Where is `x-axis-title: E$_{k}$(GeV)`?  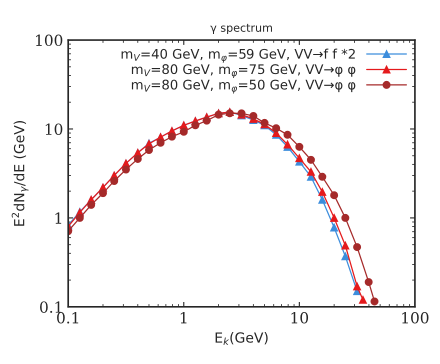
x-axis-title: E$_{k}$(GeV) is located at coordinates (242, 338).